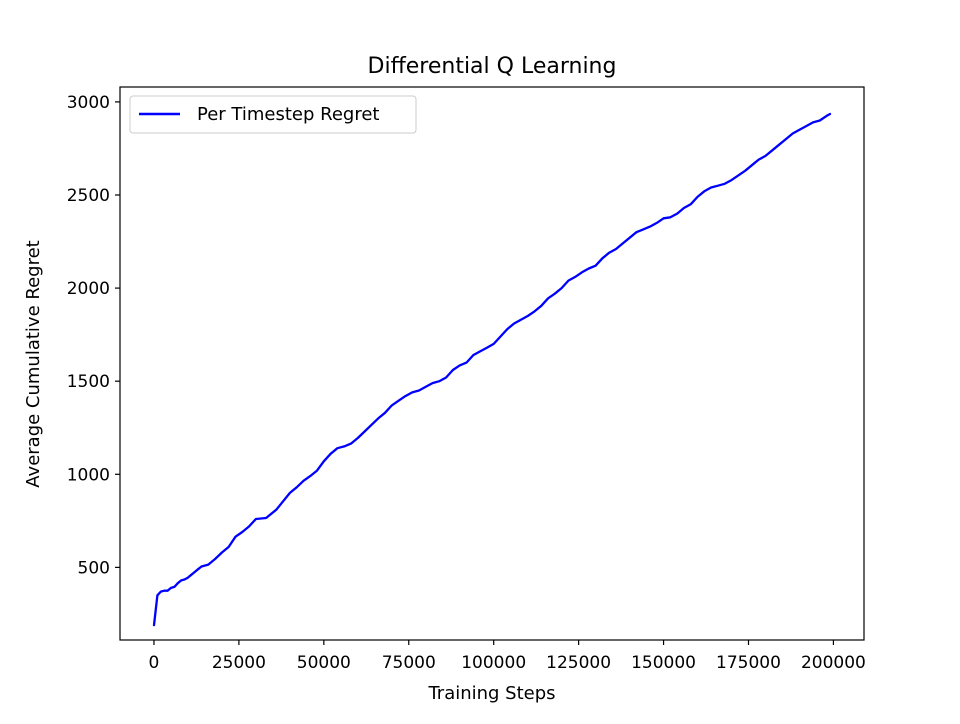 Image resolution: width=960 pixels, height=724 pixels. I want to click on x-axis-label: Training Steps, so click(491, 693).